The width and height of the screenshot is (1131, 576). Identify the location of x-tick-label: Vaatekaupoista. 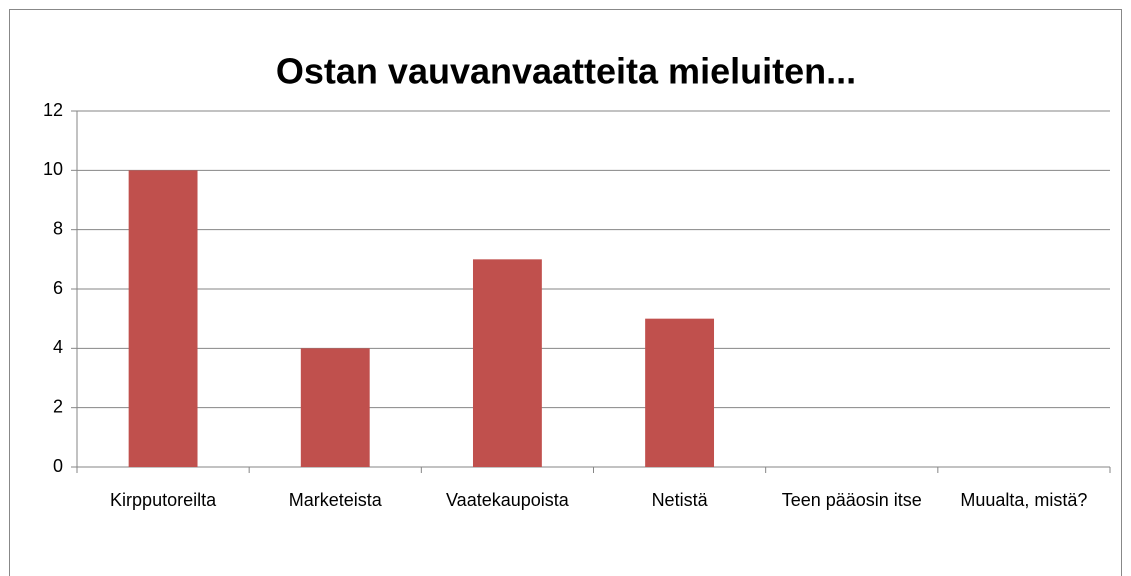
(507, 500).